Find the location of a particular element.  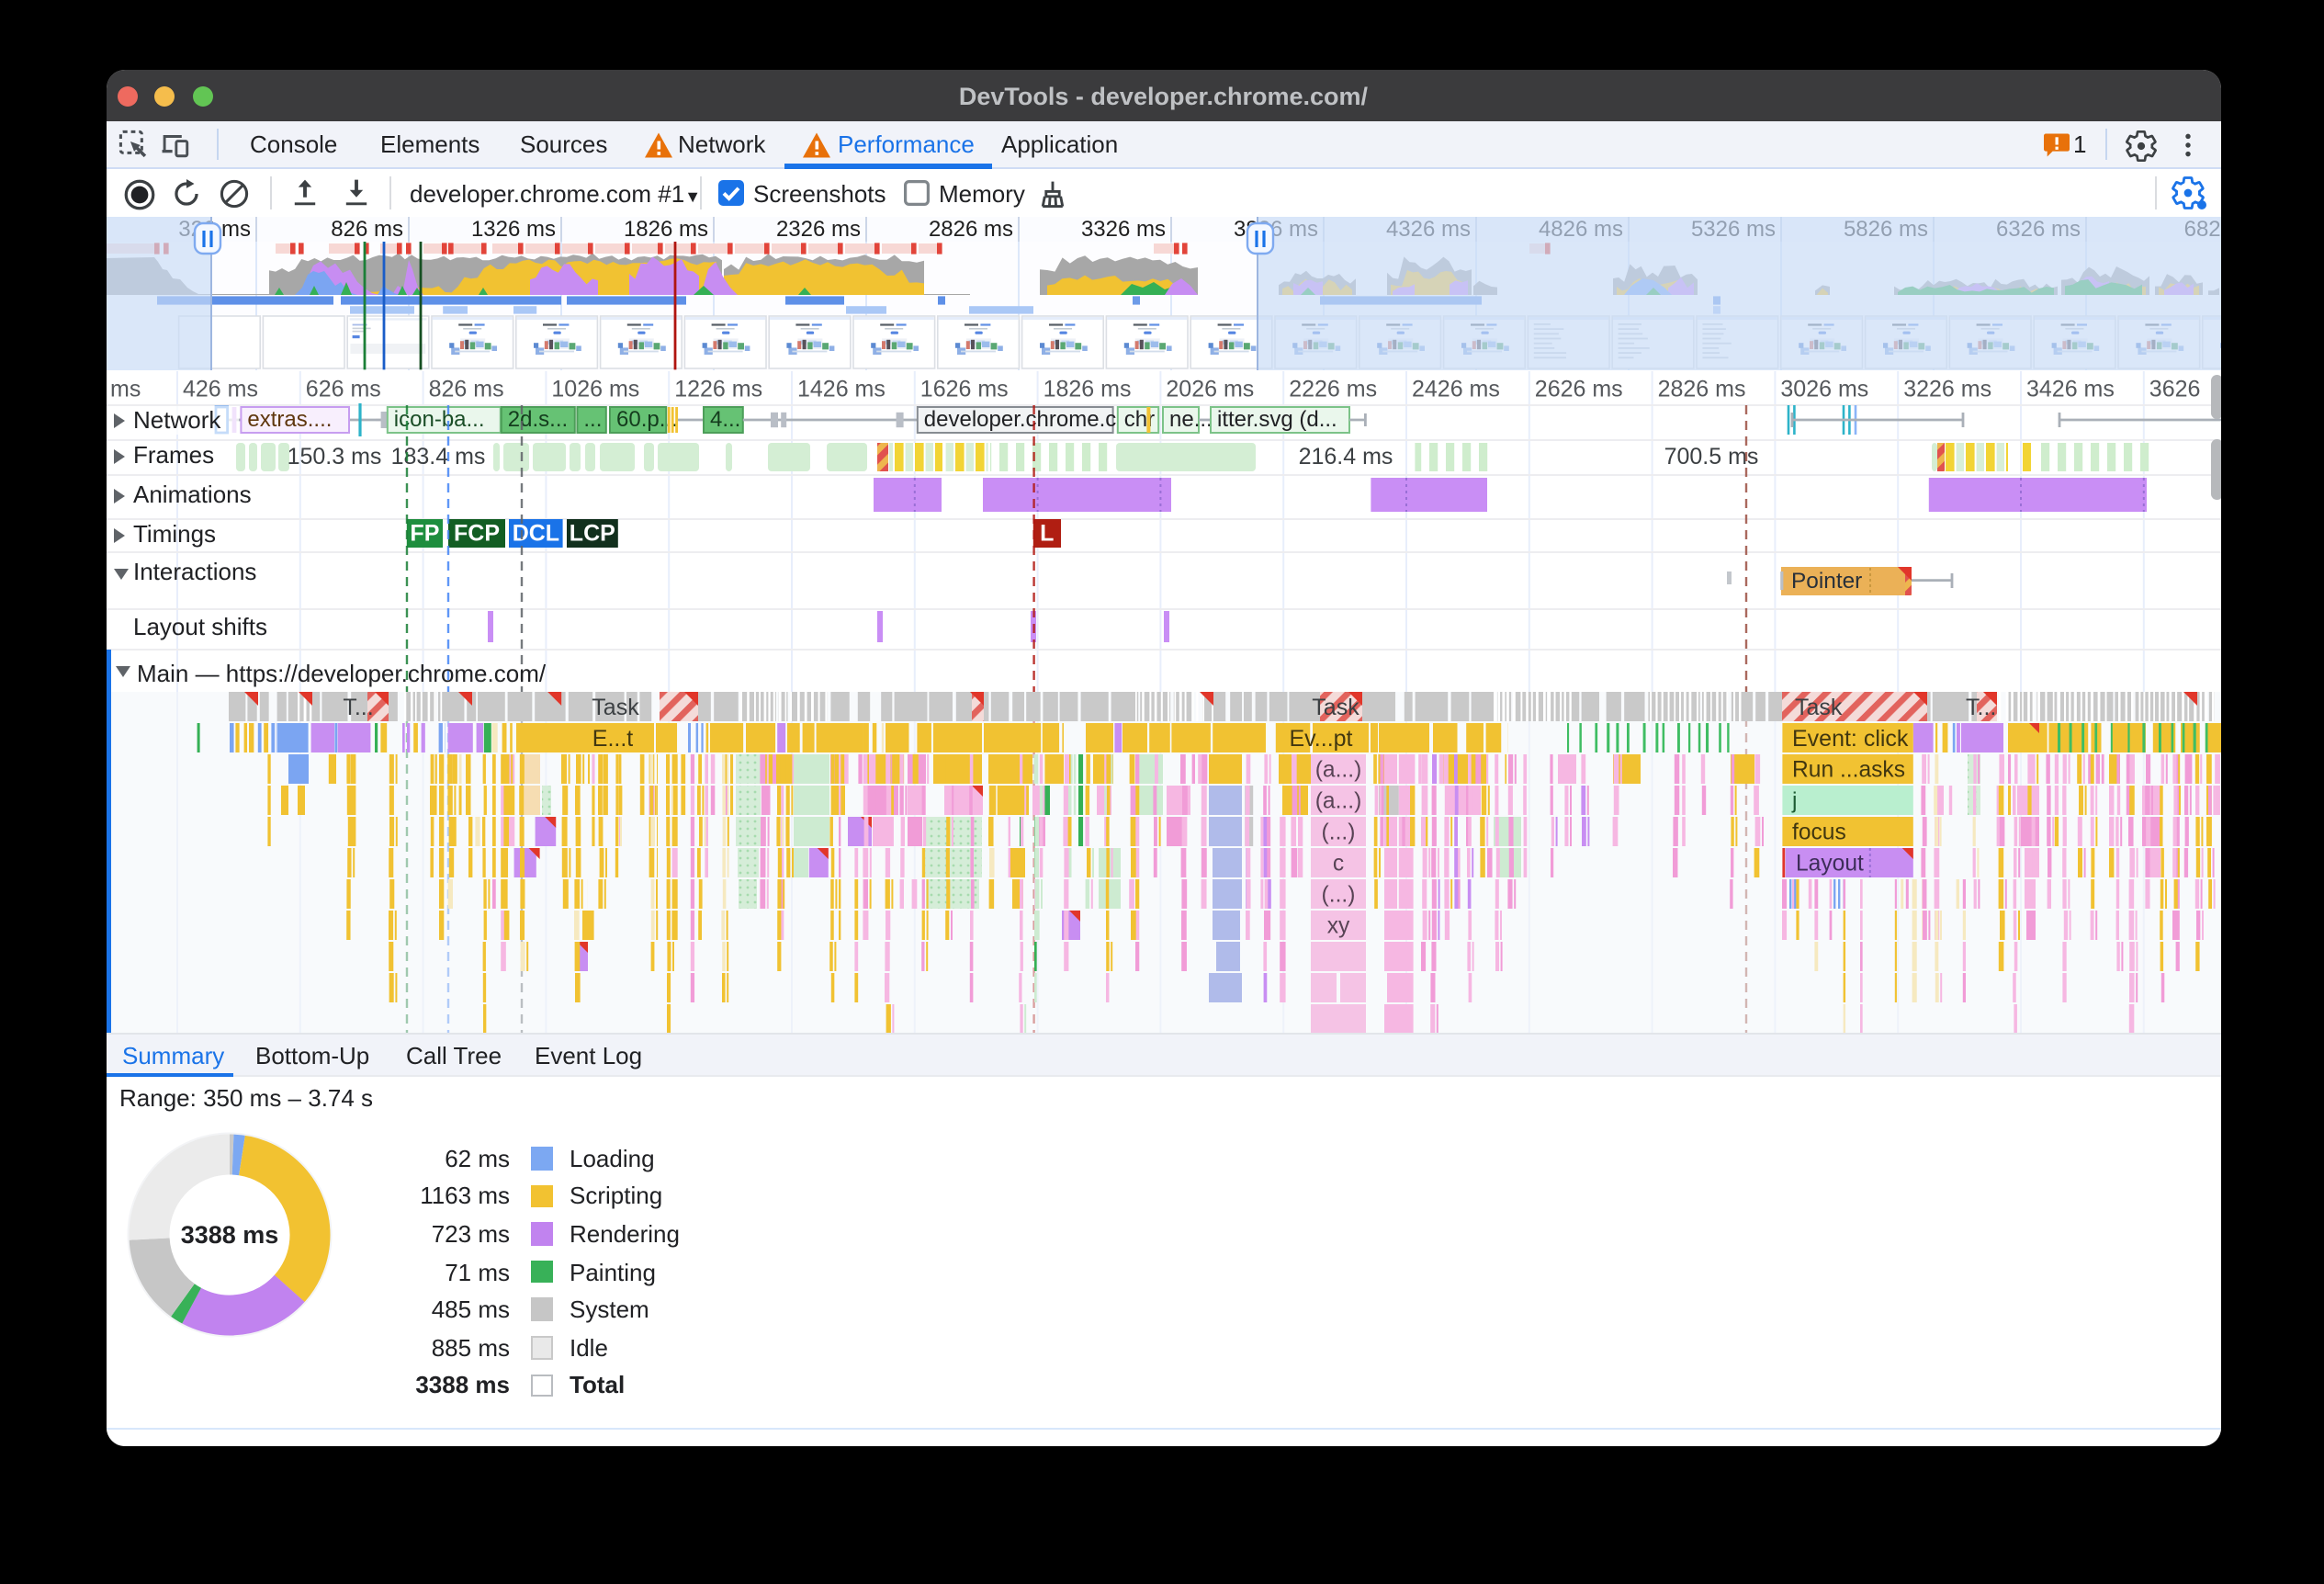

svg-text: LCP is located at coordinates (592, 533).